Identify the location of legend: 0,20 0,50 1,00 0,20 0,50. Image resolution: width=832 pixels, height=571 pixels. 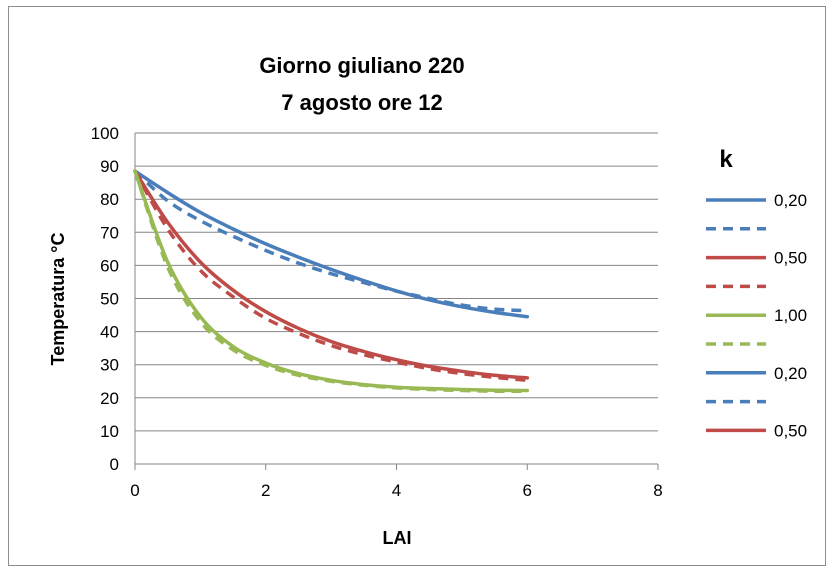
(756, 315).